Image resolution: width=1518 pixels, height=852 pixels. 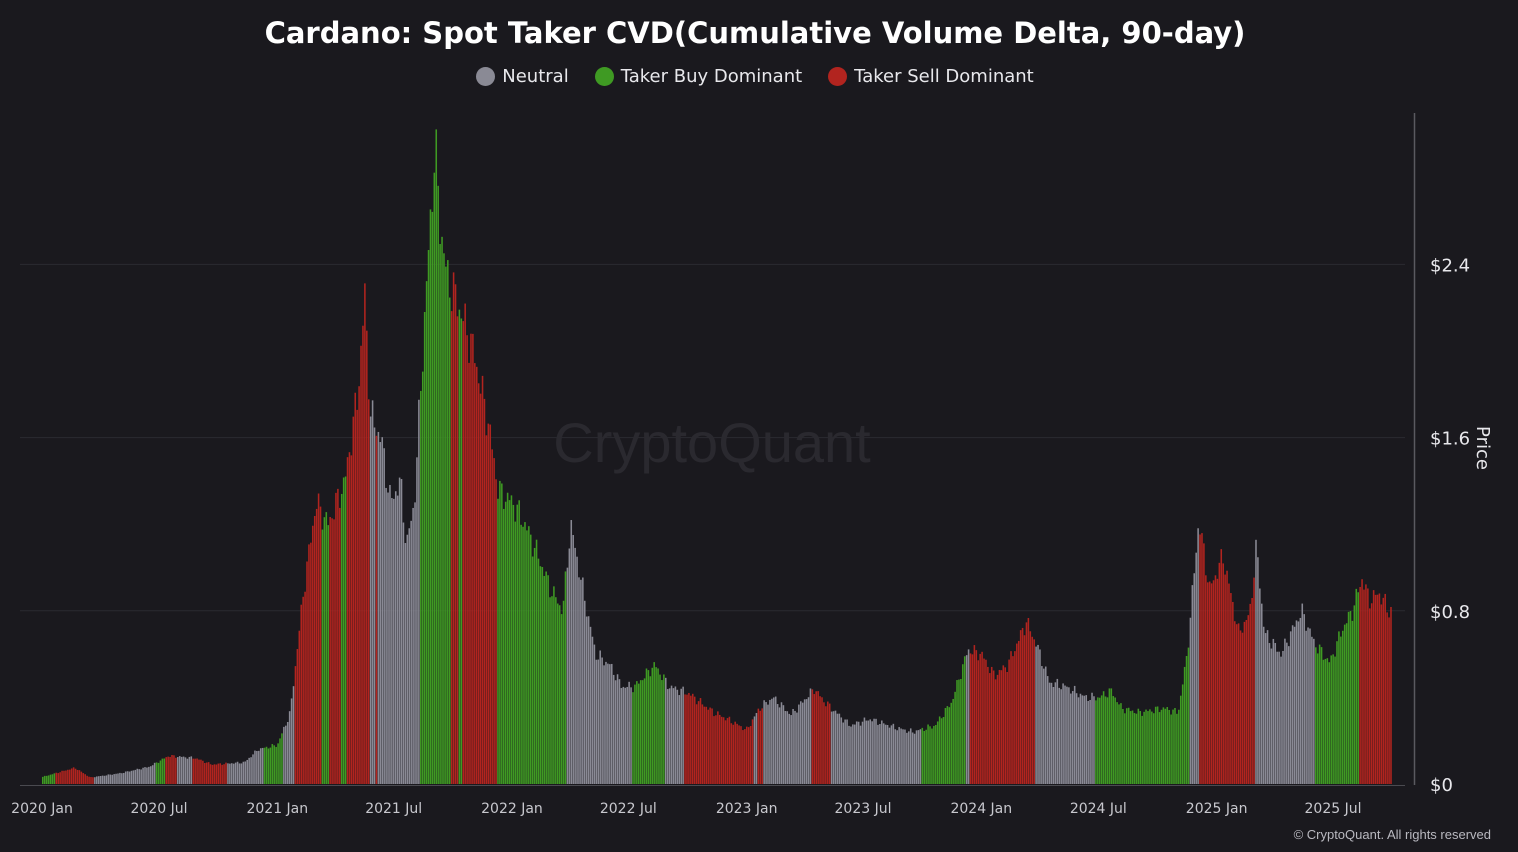 What do you see at coordinates (1482, 448) in the screenshot?
I see `y-axis-label: Price` at bounding box center [1482, 448].